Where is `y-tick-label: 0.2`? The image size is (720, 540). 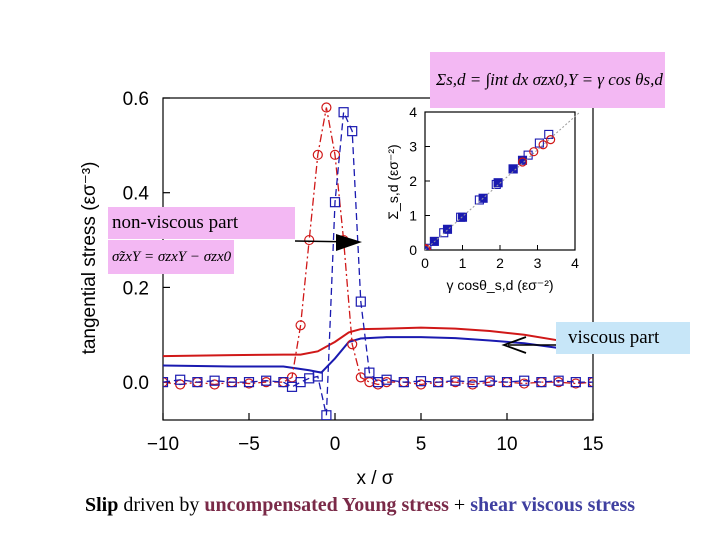
y-tick-label: 0.2 is located at coordinates (136, 288).